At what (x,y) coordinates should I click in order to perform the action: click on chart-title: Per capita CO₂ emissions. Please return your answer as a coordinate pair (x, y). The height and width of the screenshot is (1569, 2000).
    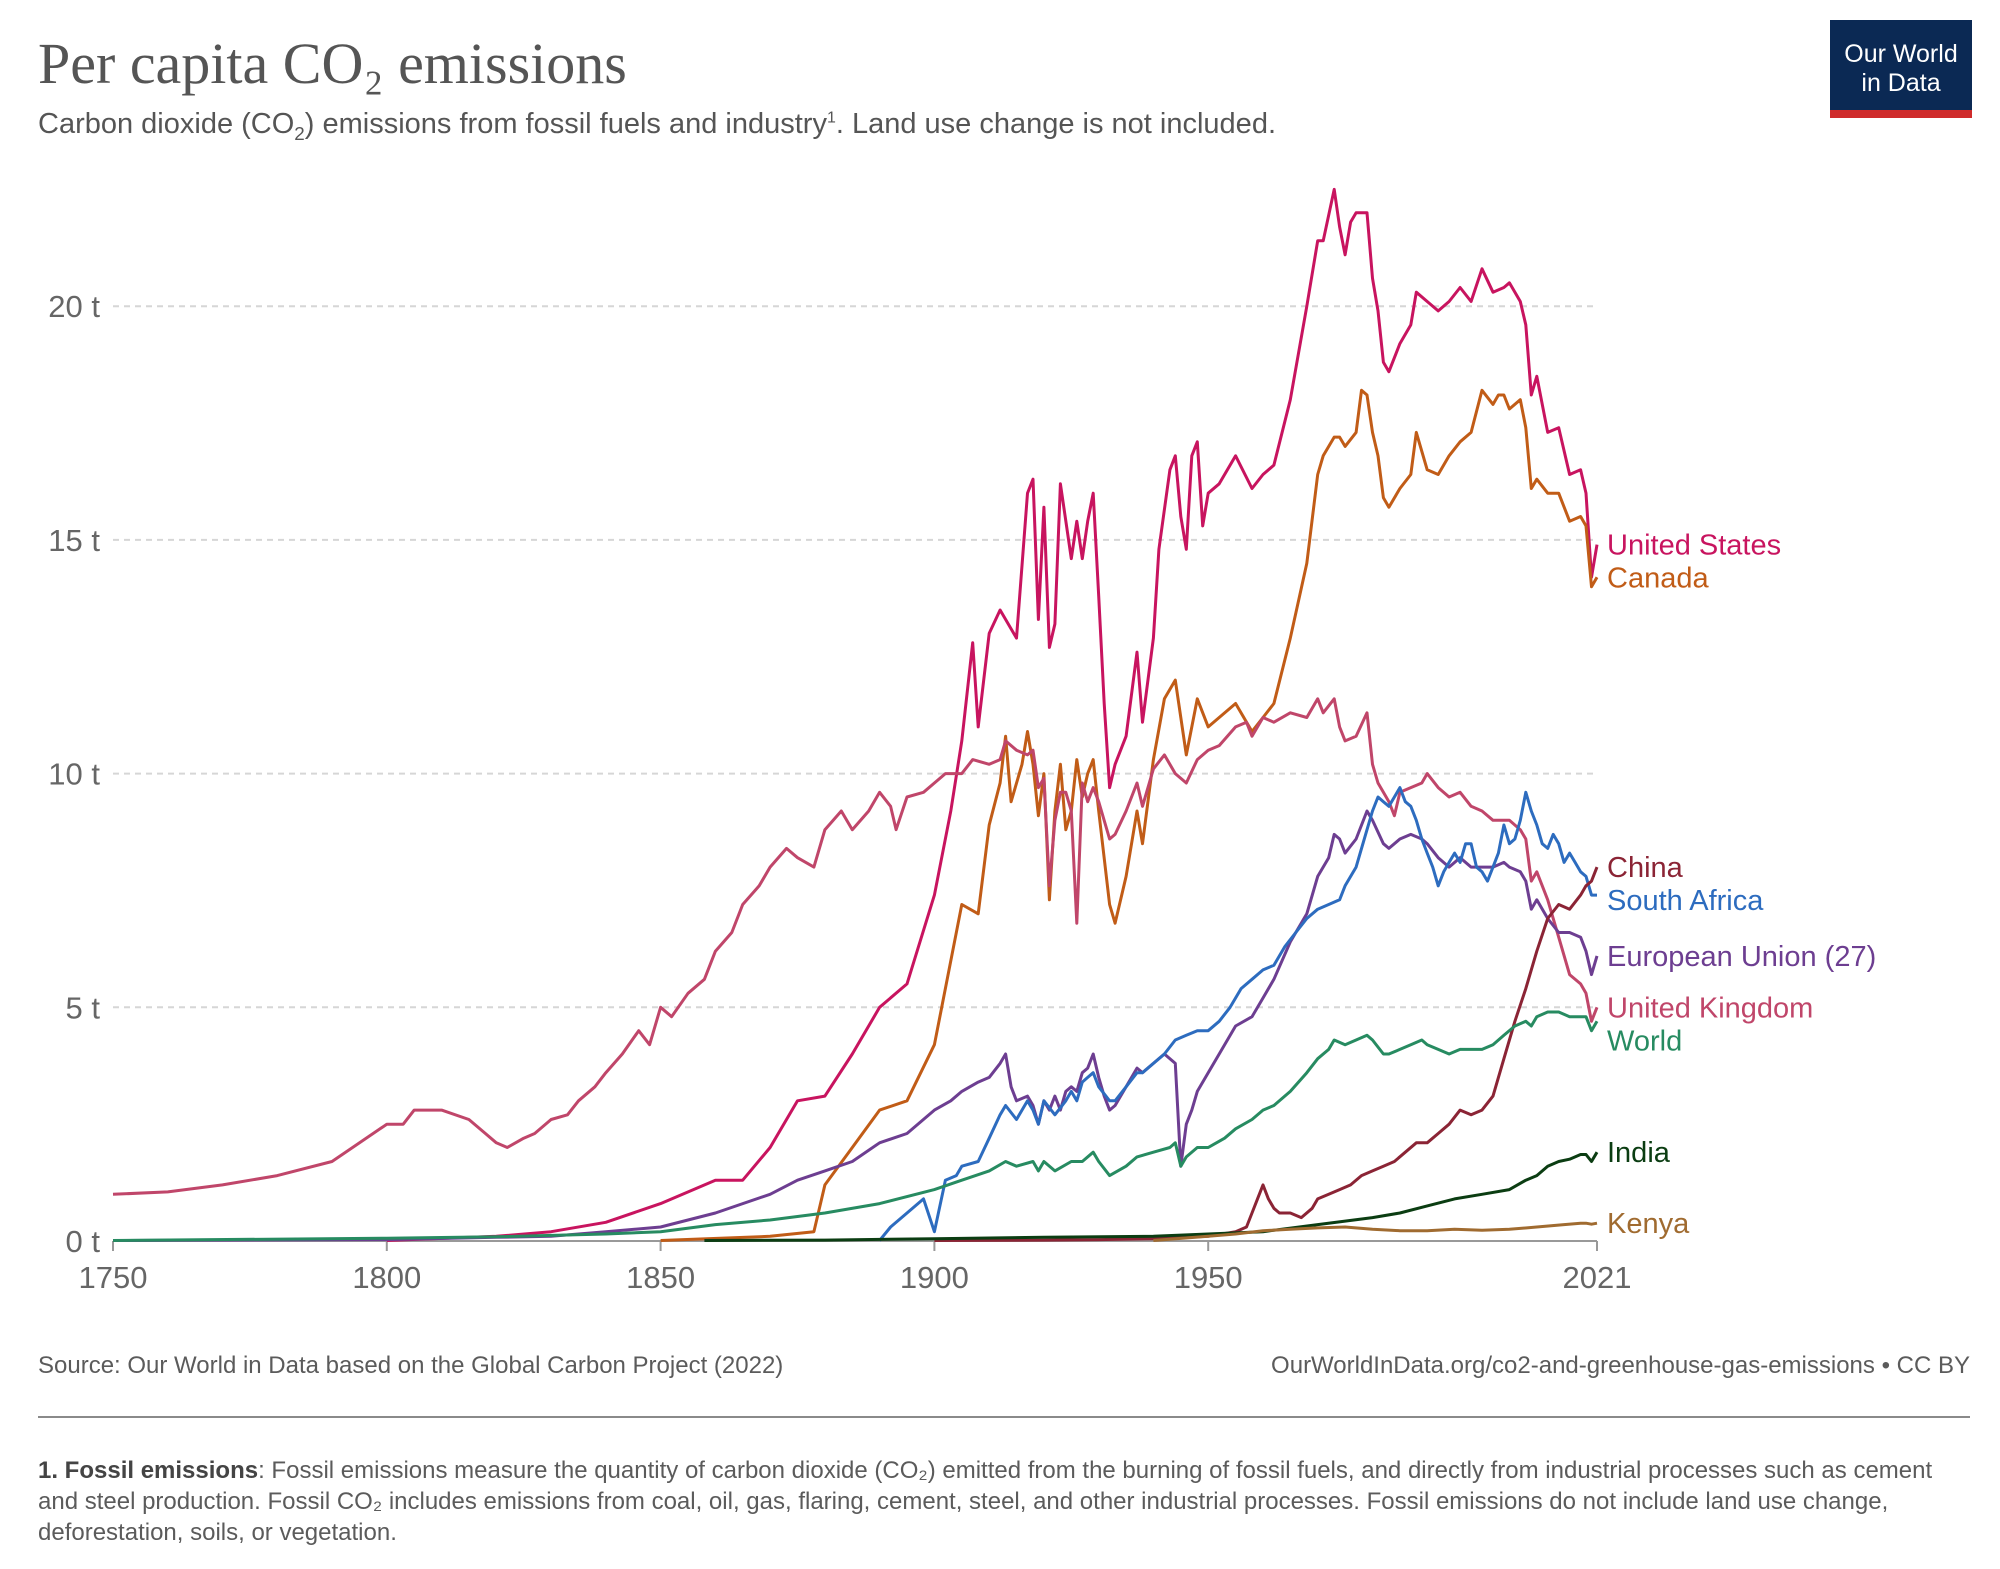
    Looking at the image, I should click on (332, 63).